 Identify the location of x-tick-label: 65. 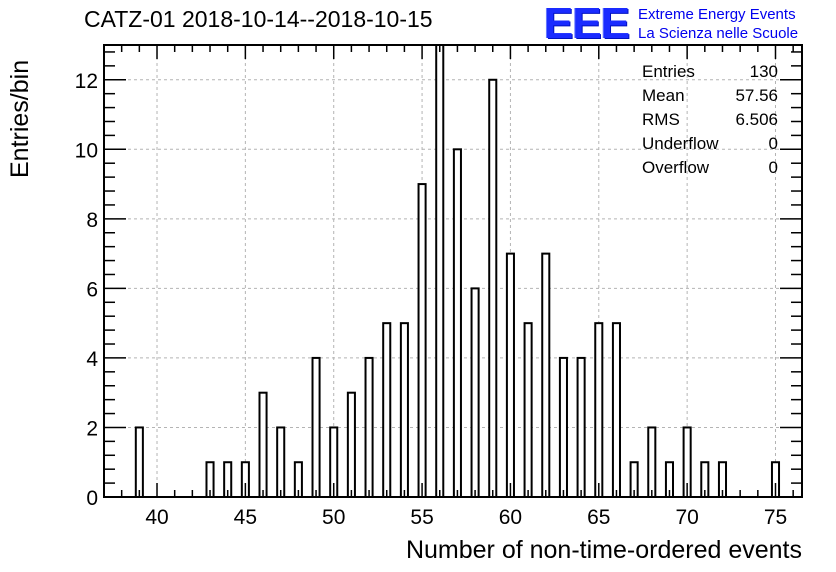
(598, 517).